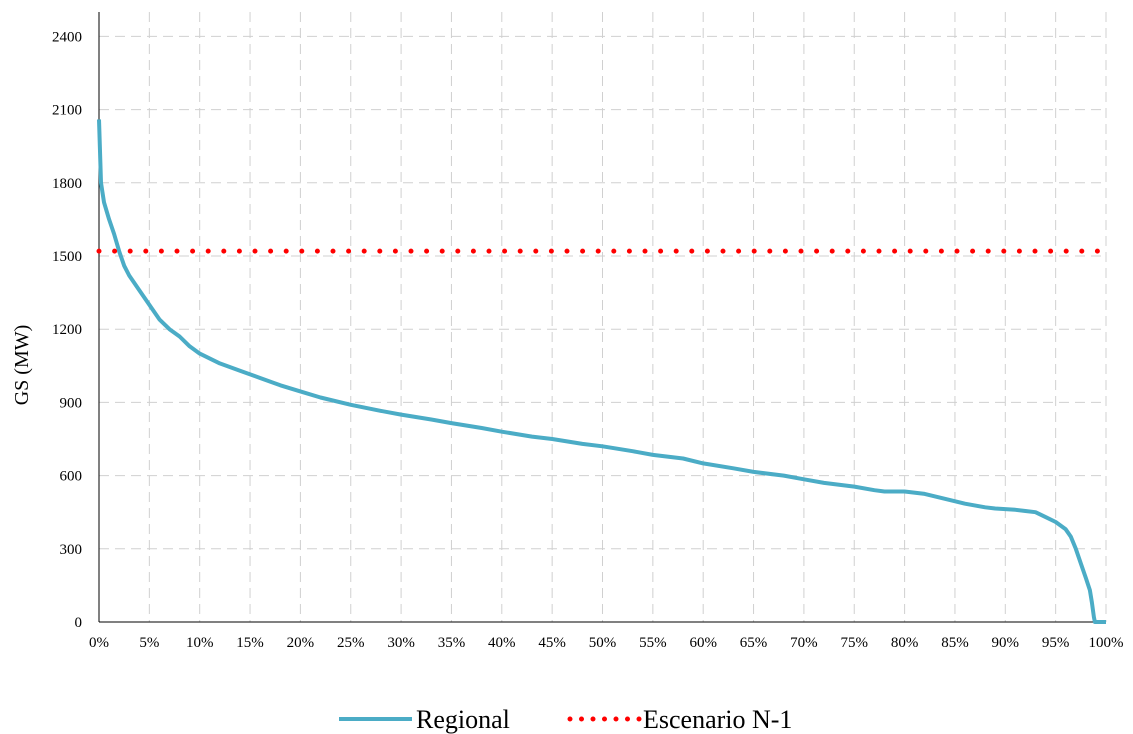 Image resolution: width=1133 pixels, height=734 pixels. What do you see at coordinates (401, 643) in the screenshot?
I see `x-tick-label: 30%` at bounding box center [401, 643].